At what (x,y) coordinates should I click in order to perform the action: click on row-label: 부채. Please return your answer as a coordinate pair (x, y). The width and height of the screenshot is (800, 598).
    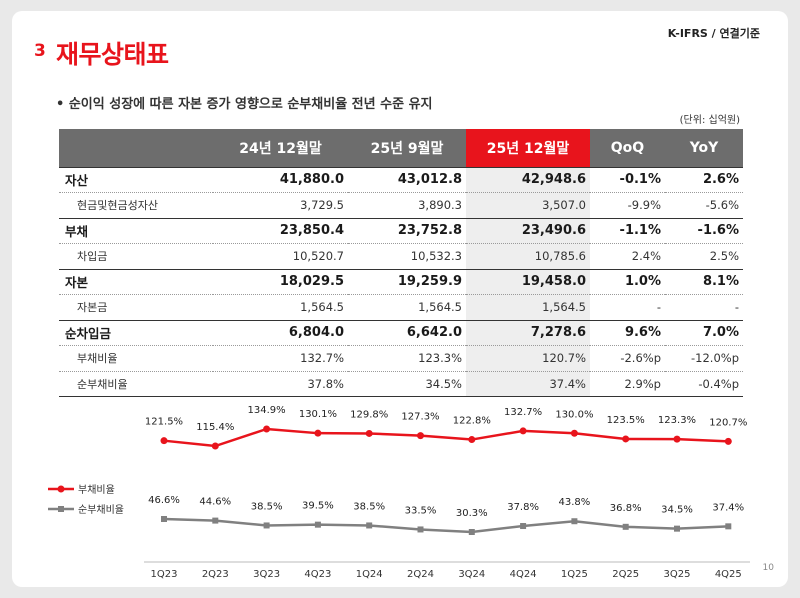
    Looking at the image, I should click on (136, 230).